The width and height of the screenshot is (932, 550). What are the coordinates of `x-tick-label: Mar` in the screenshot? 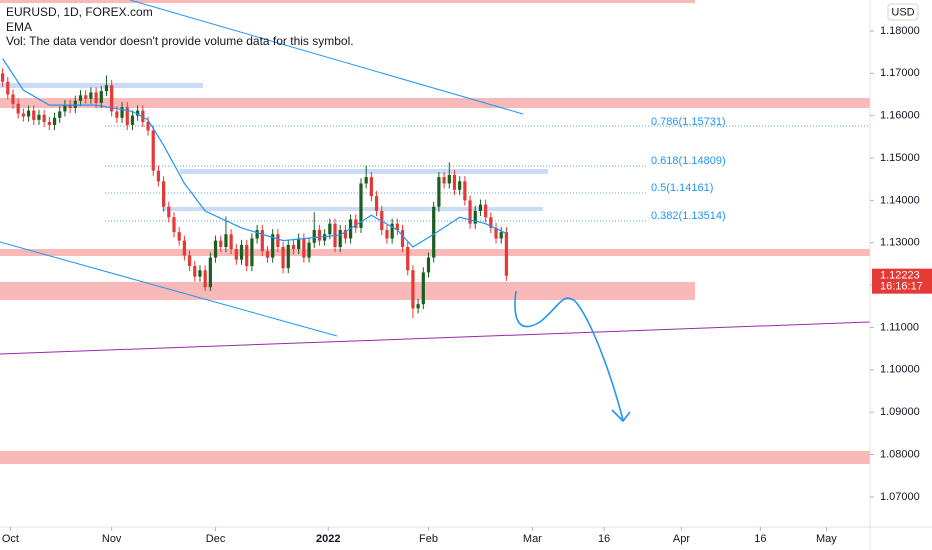 It's located at (532, 539).